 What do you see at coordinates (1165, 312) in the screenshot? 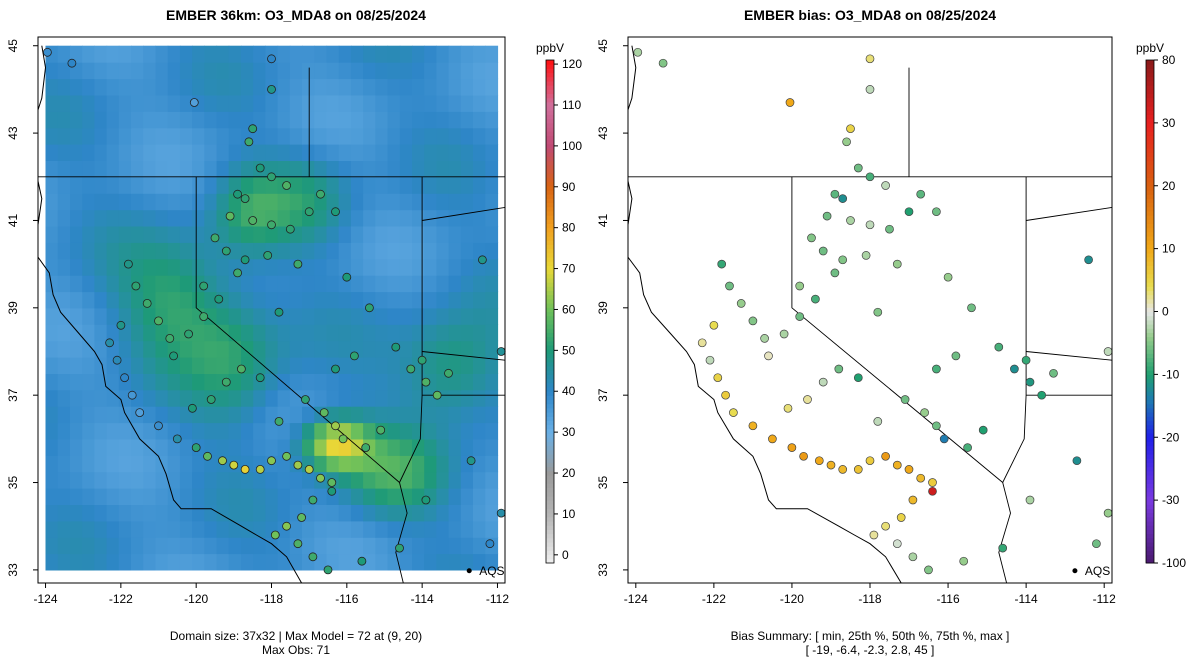
I see `colorbar-tick-label: 0` at bounding box center [1165, 312].